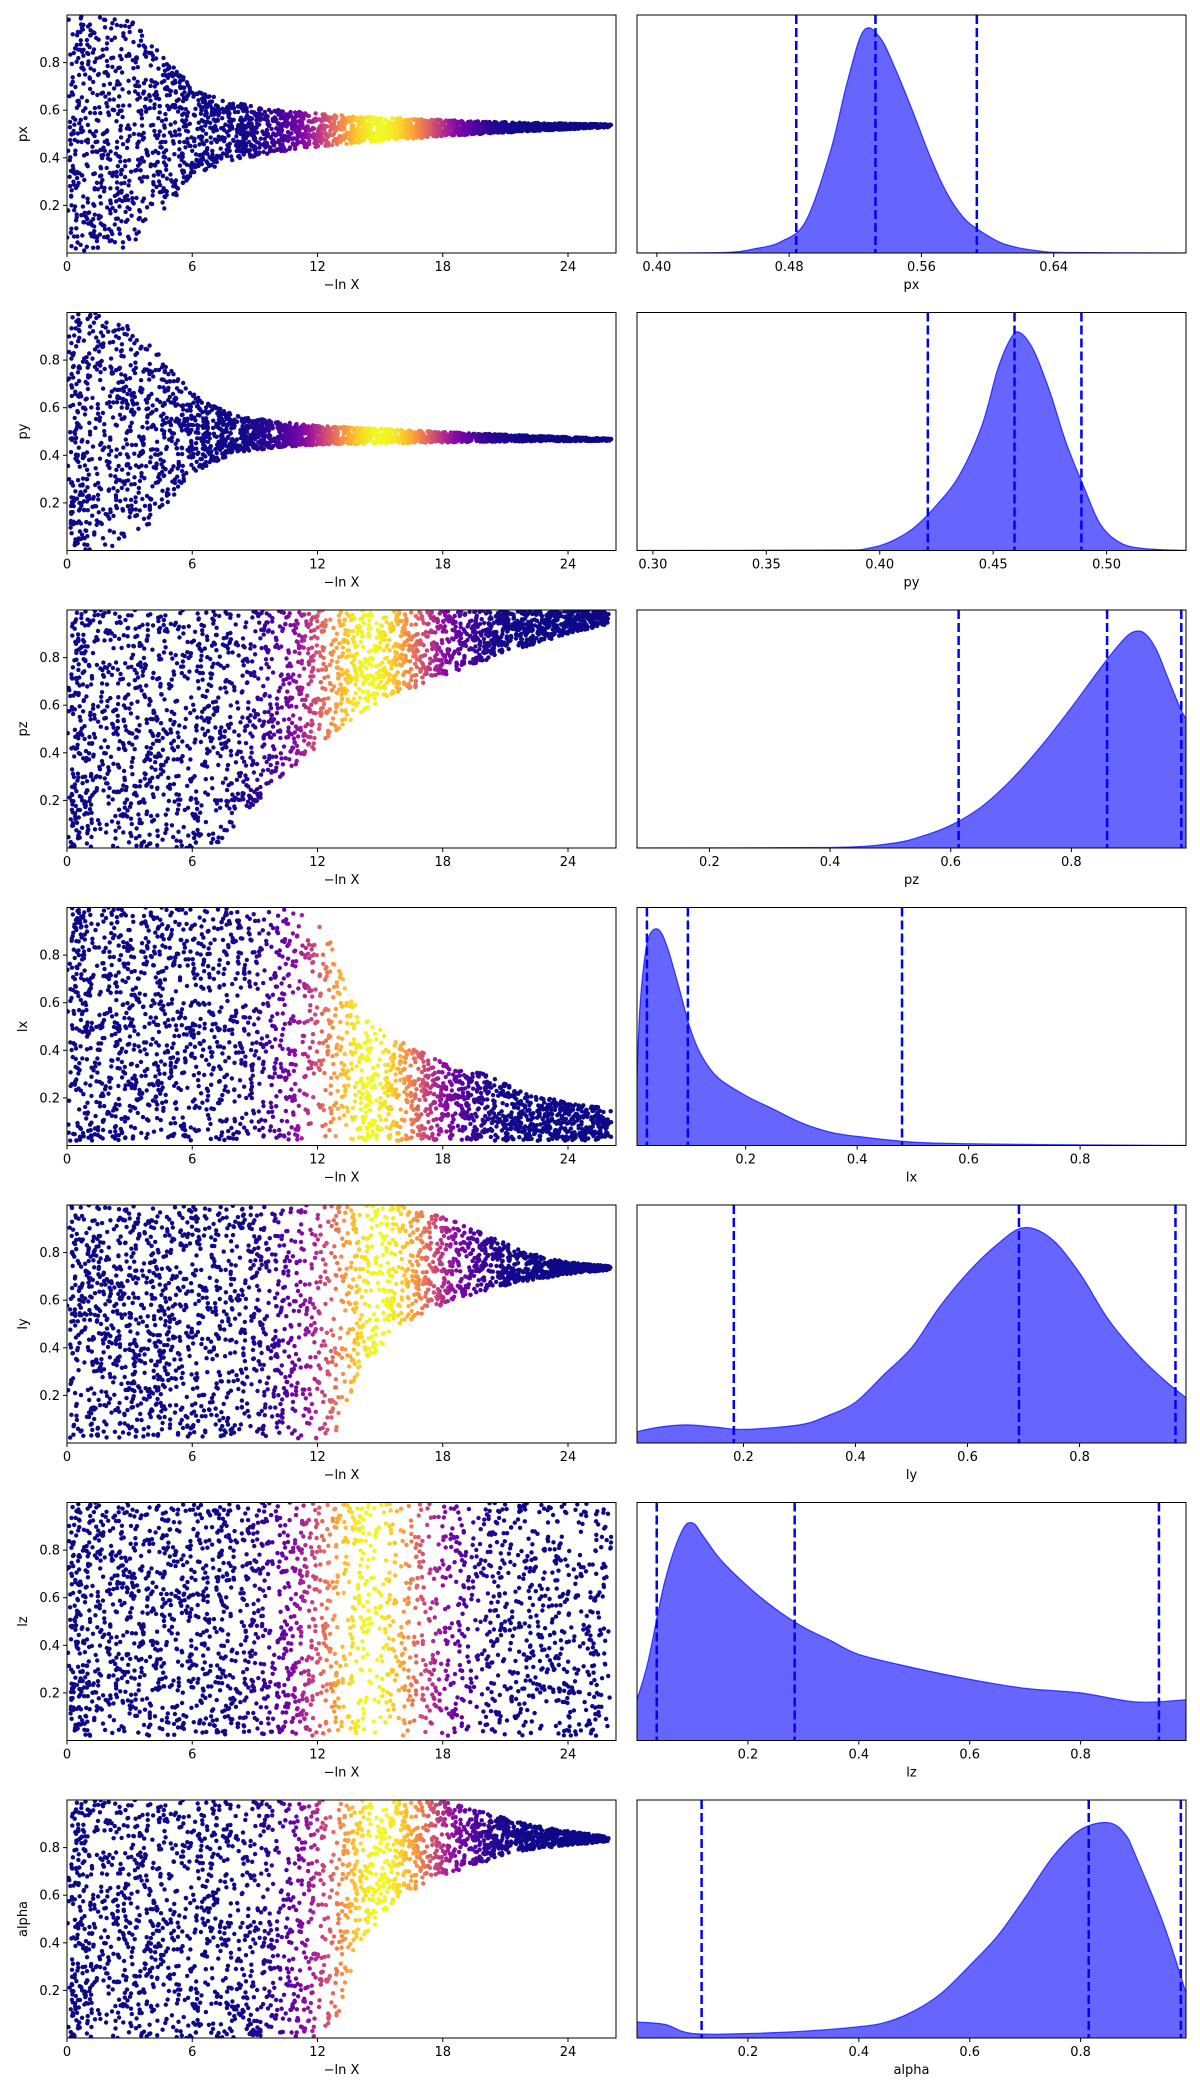 This screenshot has width=1200, height=2100. Describe the element at coordinates (912, 285) in the screenshot. I see `x-axis-label: px` at that location.